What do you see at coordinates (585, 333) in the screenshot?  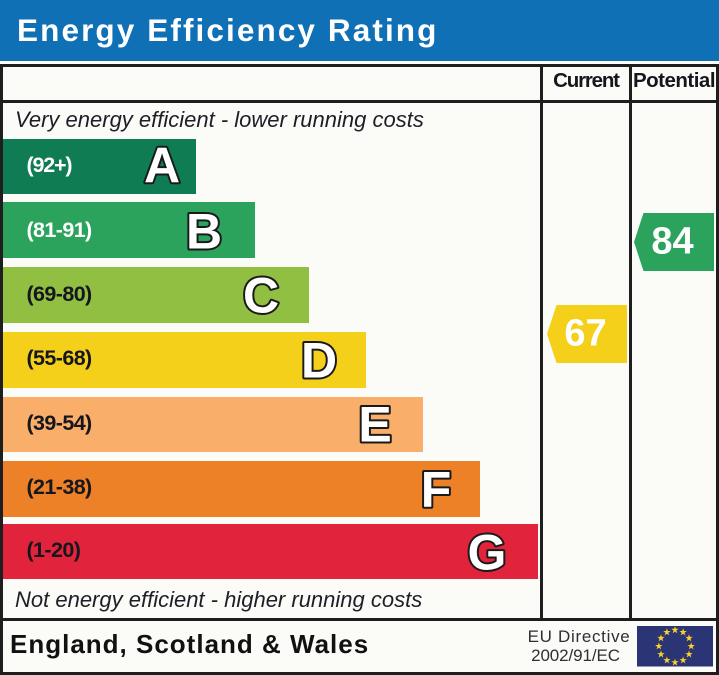 I see `svg-text: 67` at bounding box center [585, 333].